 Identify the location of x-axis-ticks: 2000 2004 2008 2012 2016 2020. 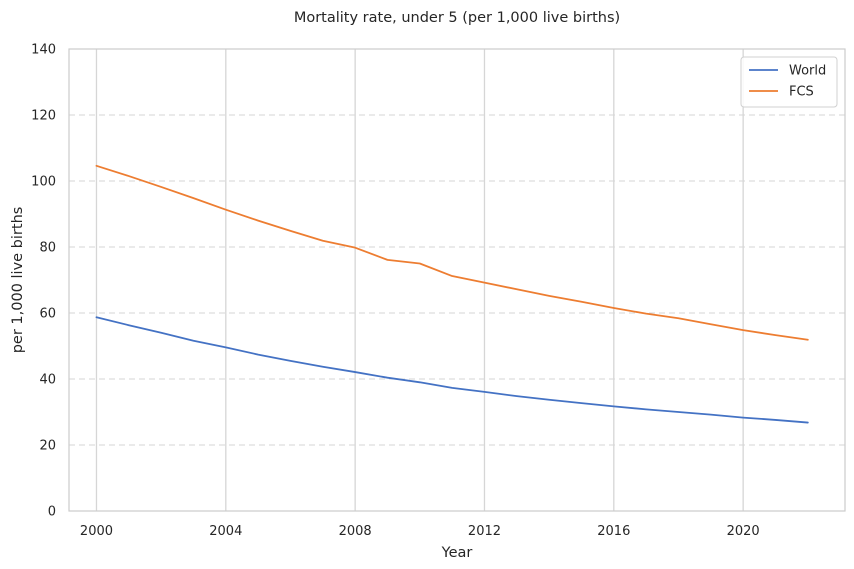
(420, 531).